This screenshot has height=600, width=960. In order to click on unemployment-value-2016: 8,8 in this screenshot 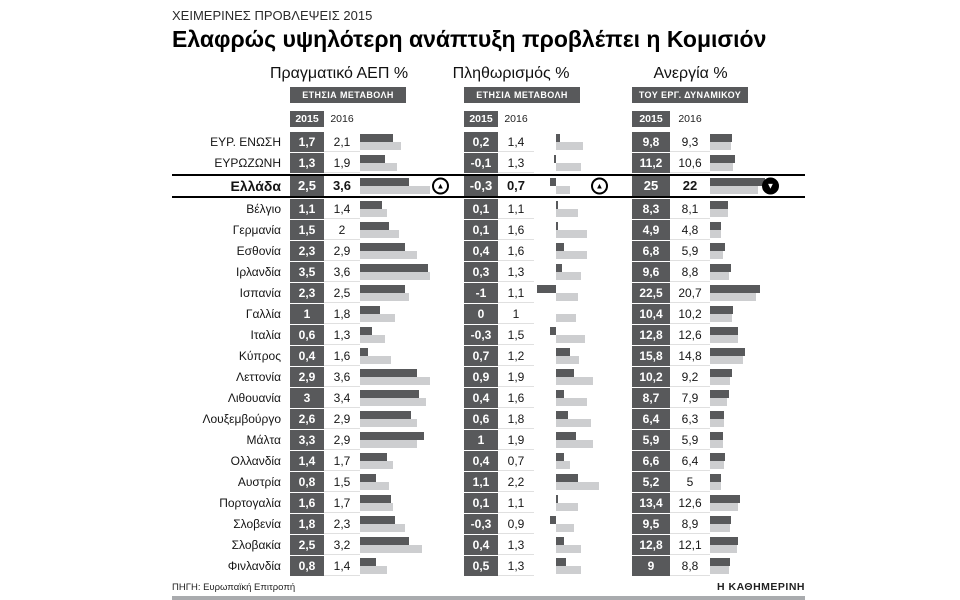, I will do `click(690, 566)`.